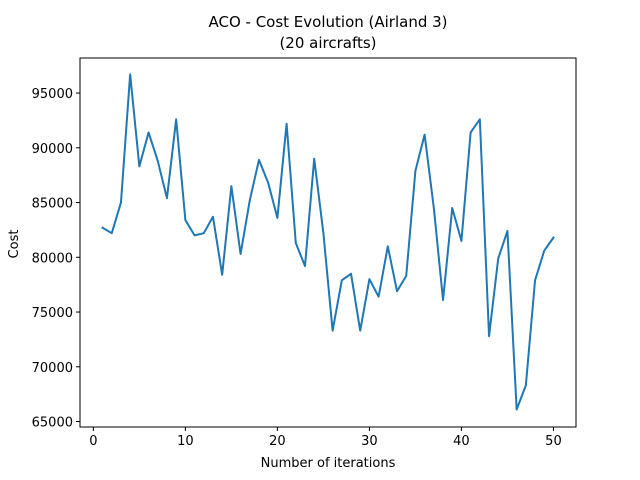  What do you see at coordinates (52, 258) in the screenshot?
I see `y-tick-label: 80000` at bounding box center [52, 258].